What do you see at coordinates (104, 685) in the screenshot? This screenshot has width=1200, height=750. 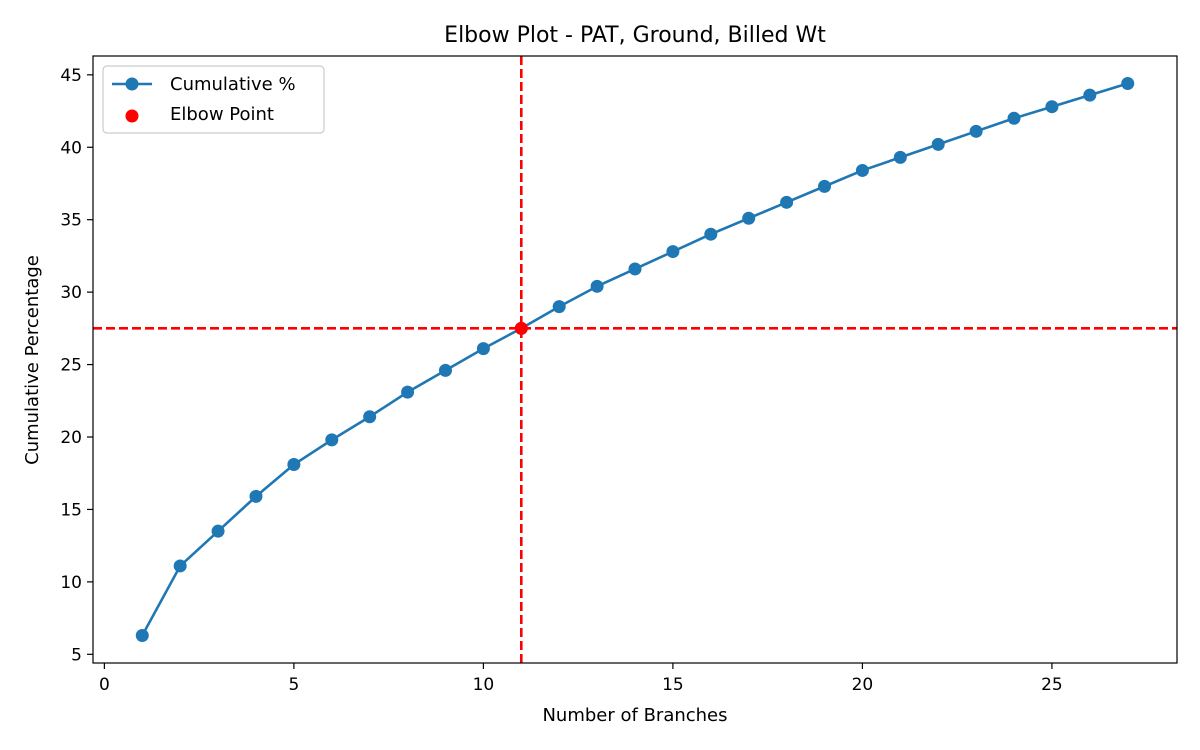 I see `x-tick-label: 0` at bounding box center [104, 685].